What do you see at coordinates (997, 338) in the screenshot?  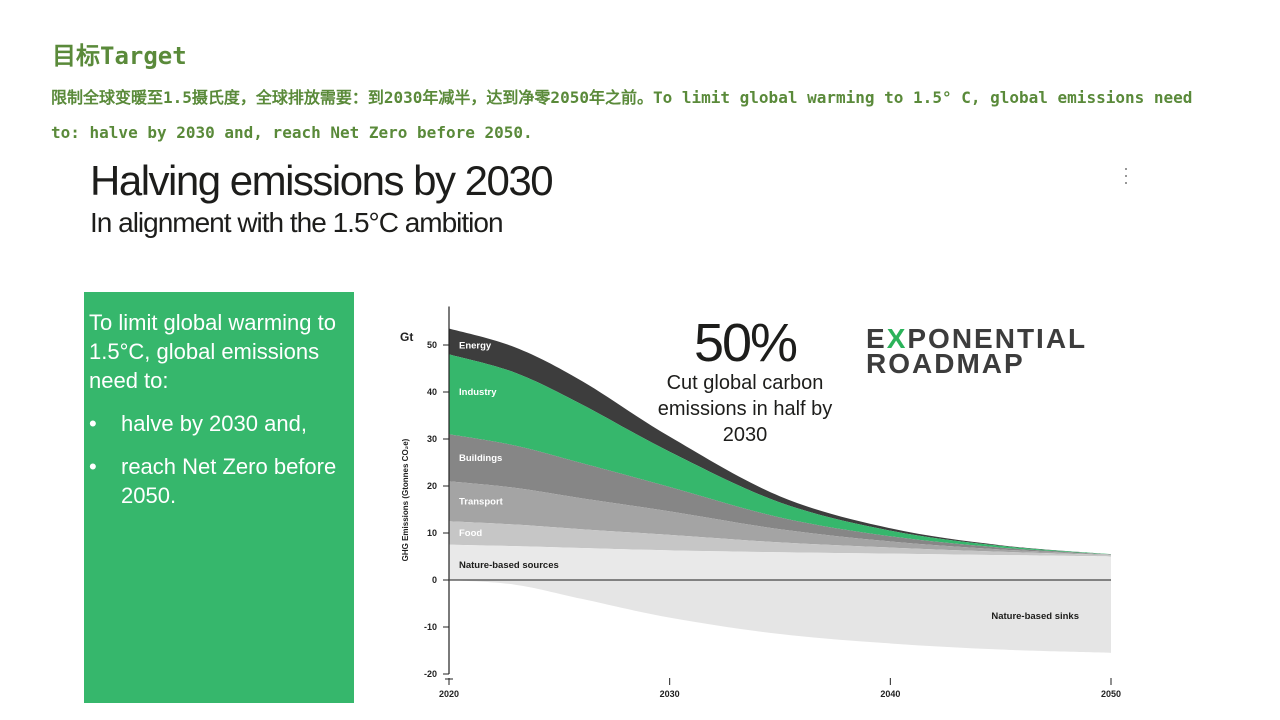 I see `logo-letters-ponential: PONENTIAL` at bounding box center [997, 338].